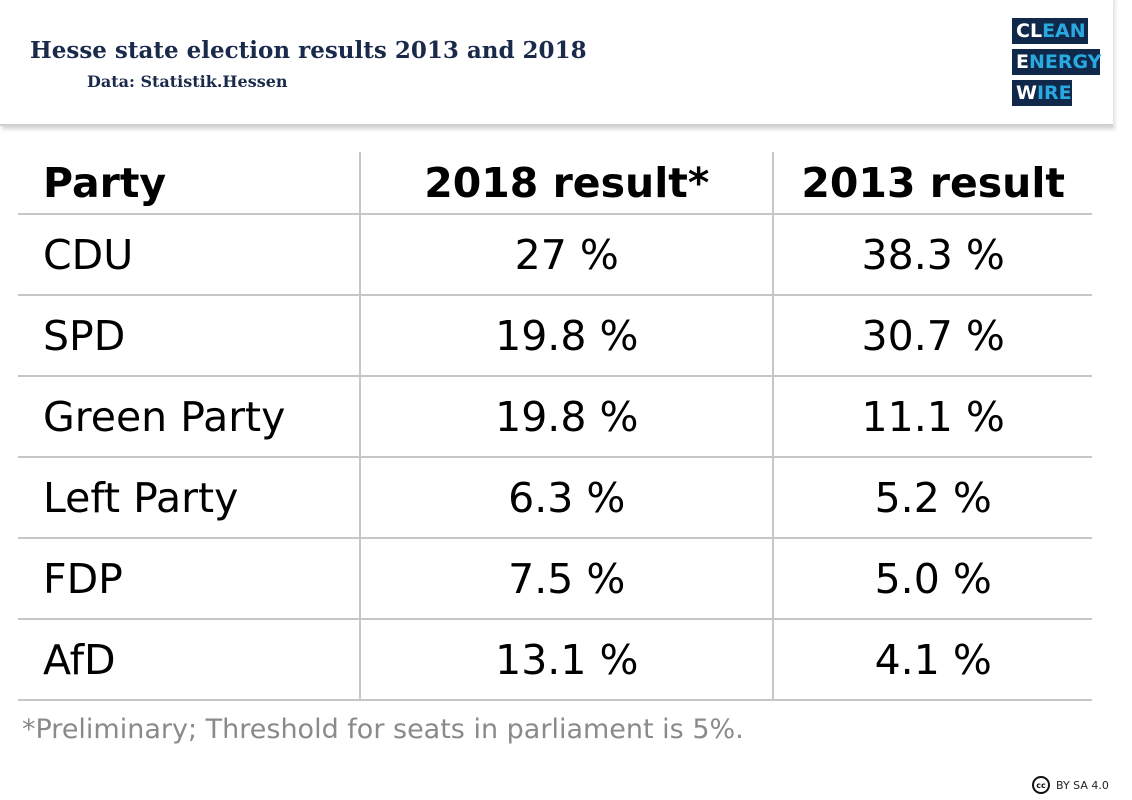 The height and width of the screenshot is (800, 1132). What do you see at coordinates (1041, 785) in the screenshot?
I see `cc-icon: cc` at bounding box center [1041, 785].